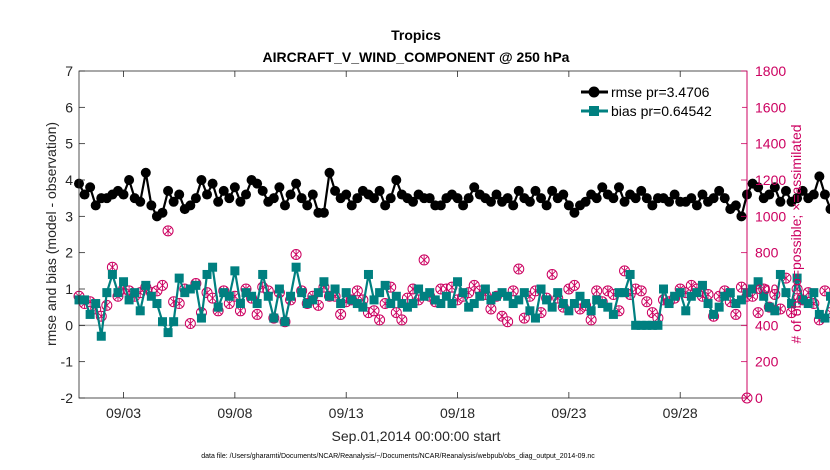 Image resolution: width=830 pixels, height=470 pixels. Describe the element at coordinates (770, 180) in the screenshot. I see `y2-tick-label: 1200` at that location.